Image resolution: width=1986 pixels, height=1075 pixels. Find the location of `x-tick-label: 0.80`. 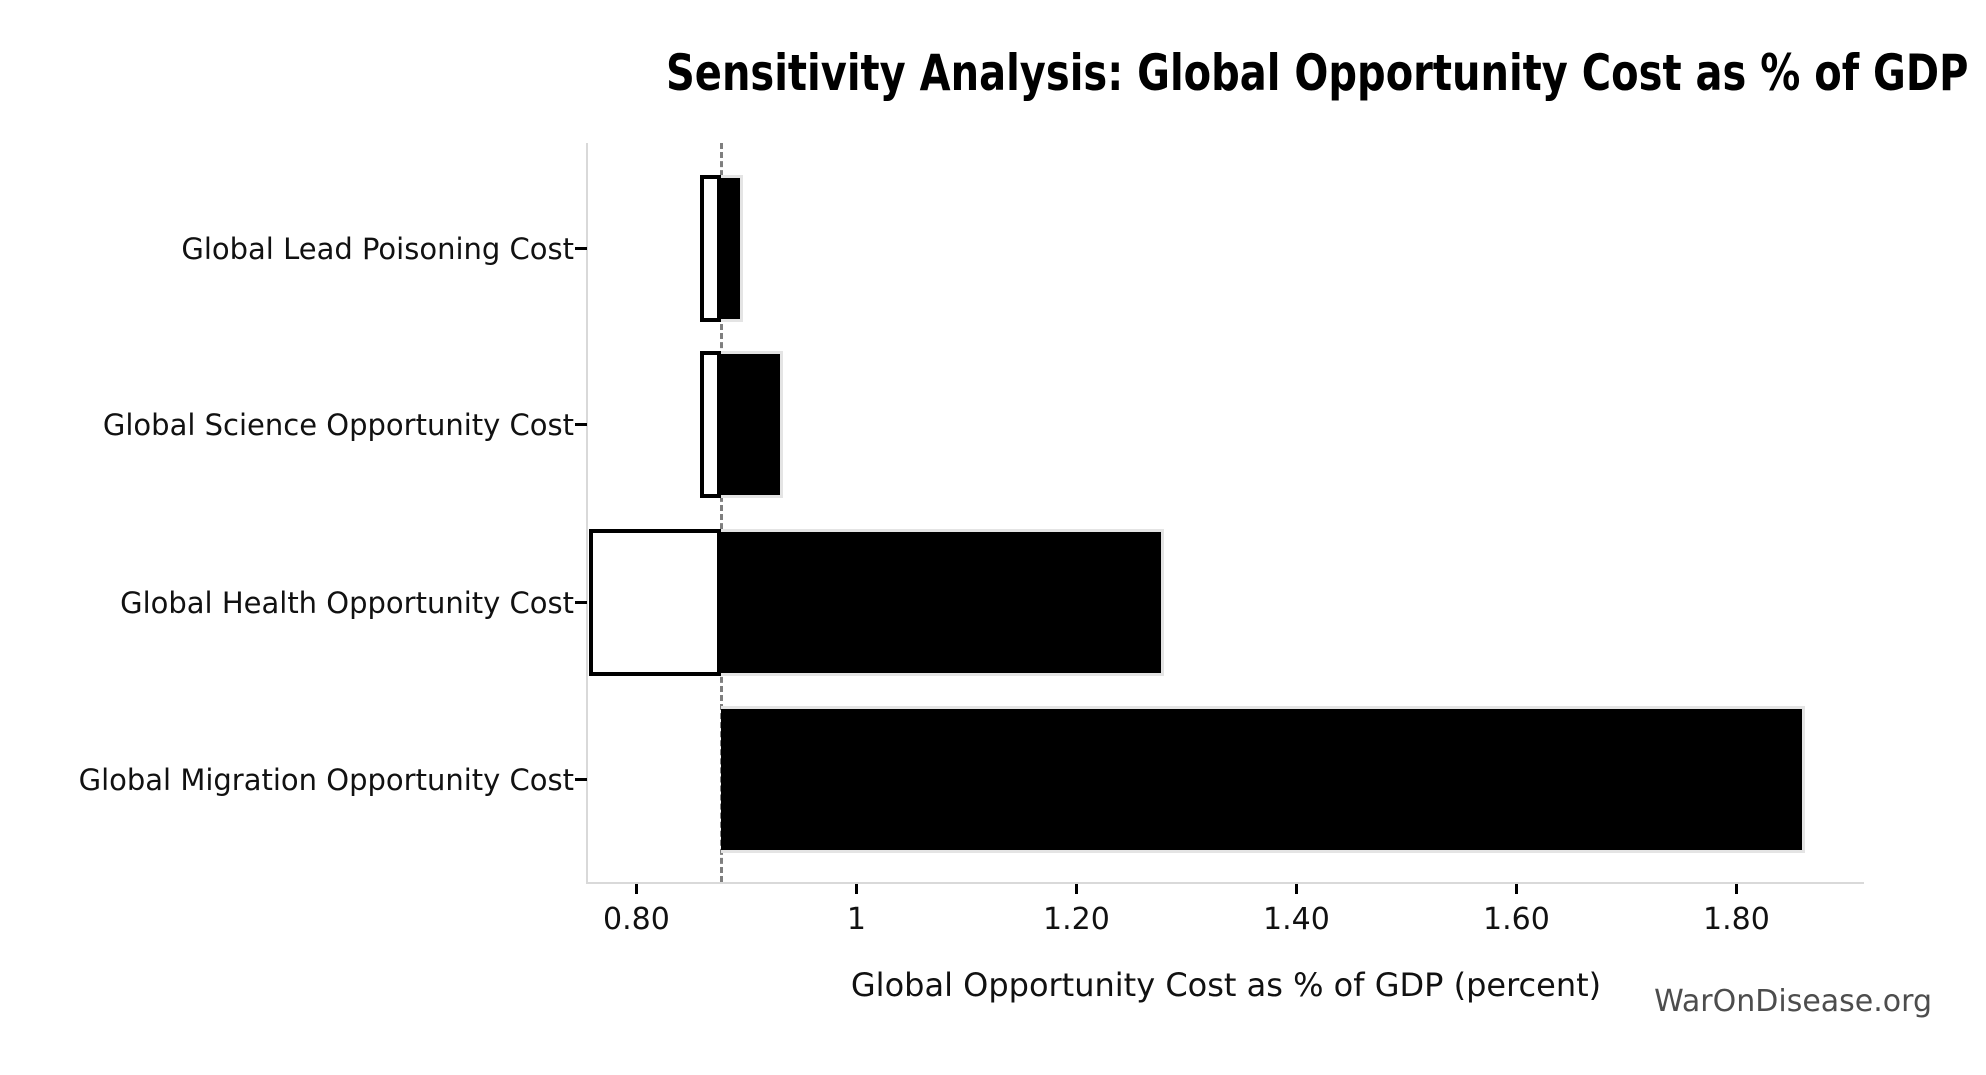

x-tick-label: 0.80 is located at coordinates (636, 919).